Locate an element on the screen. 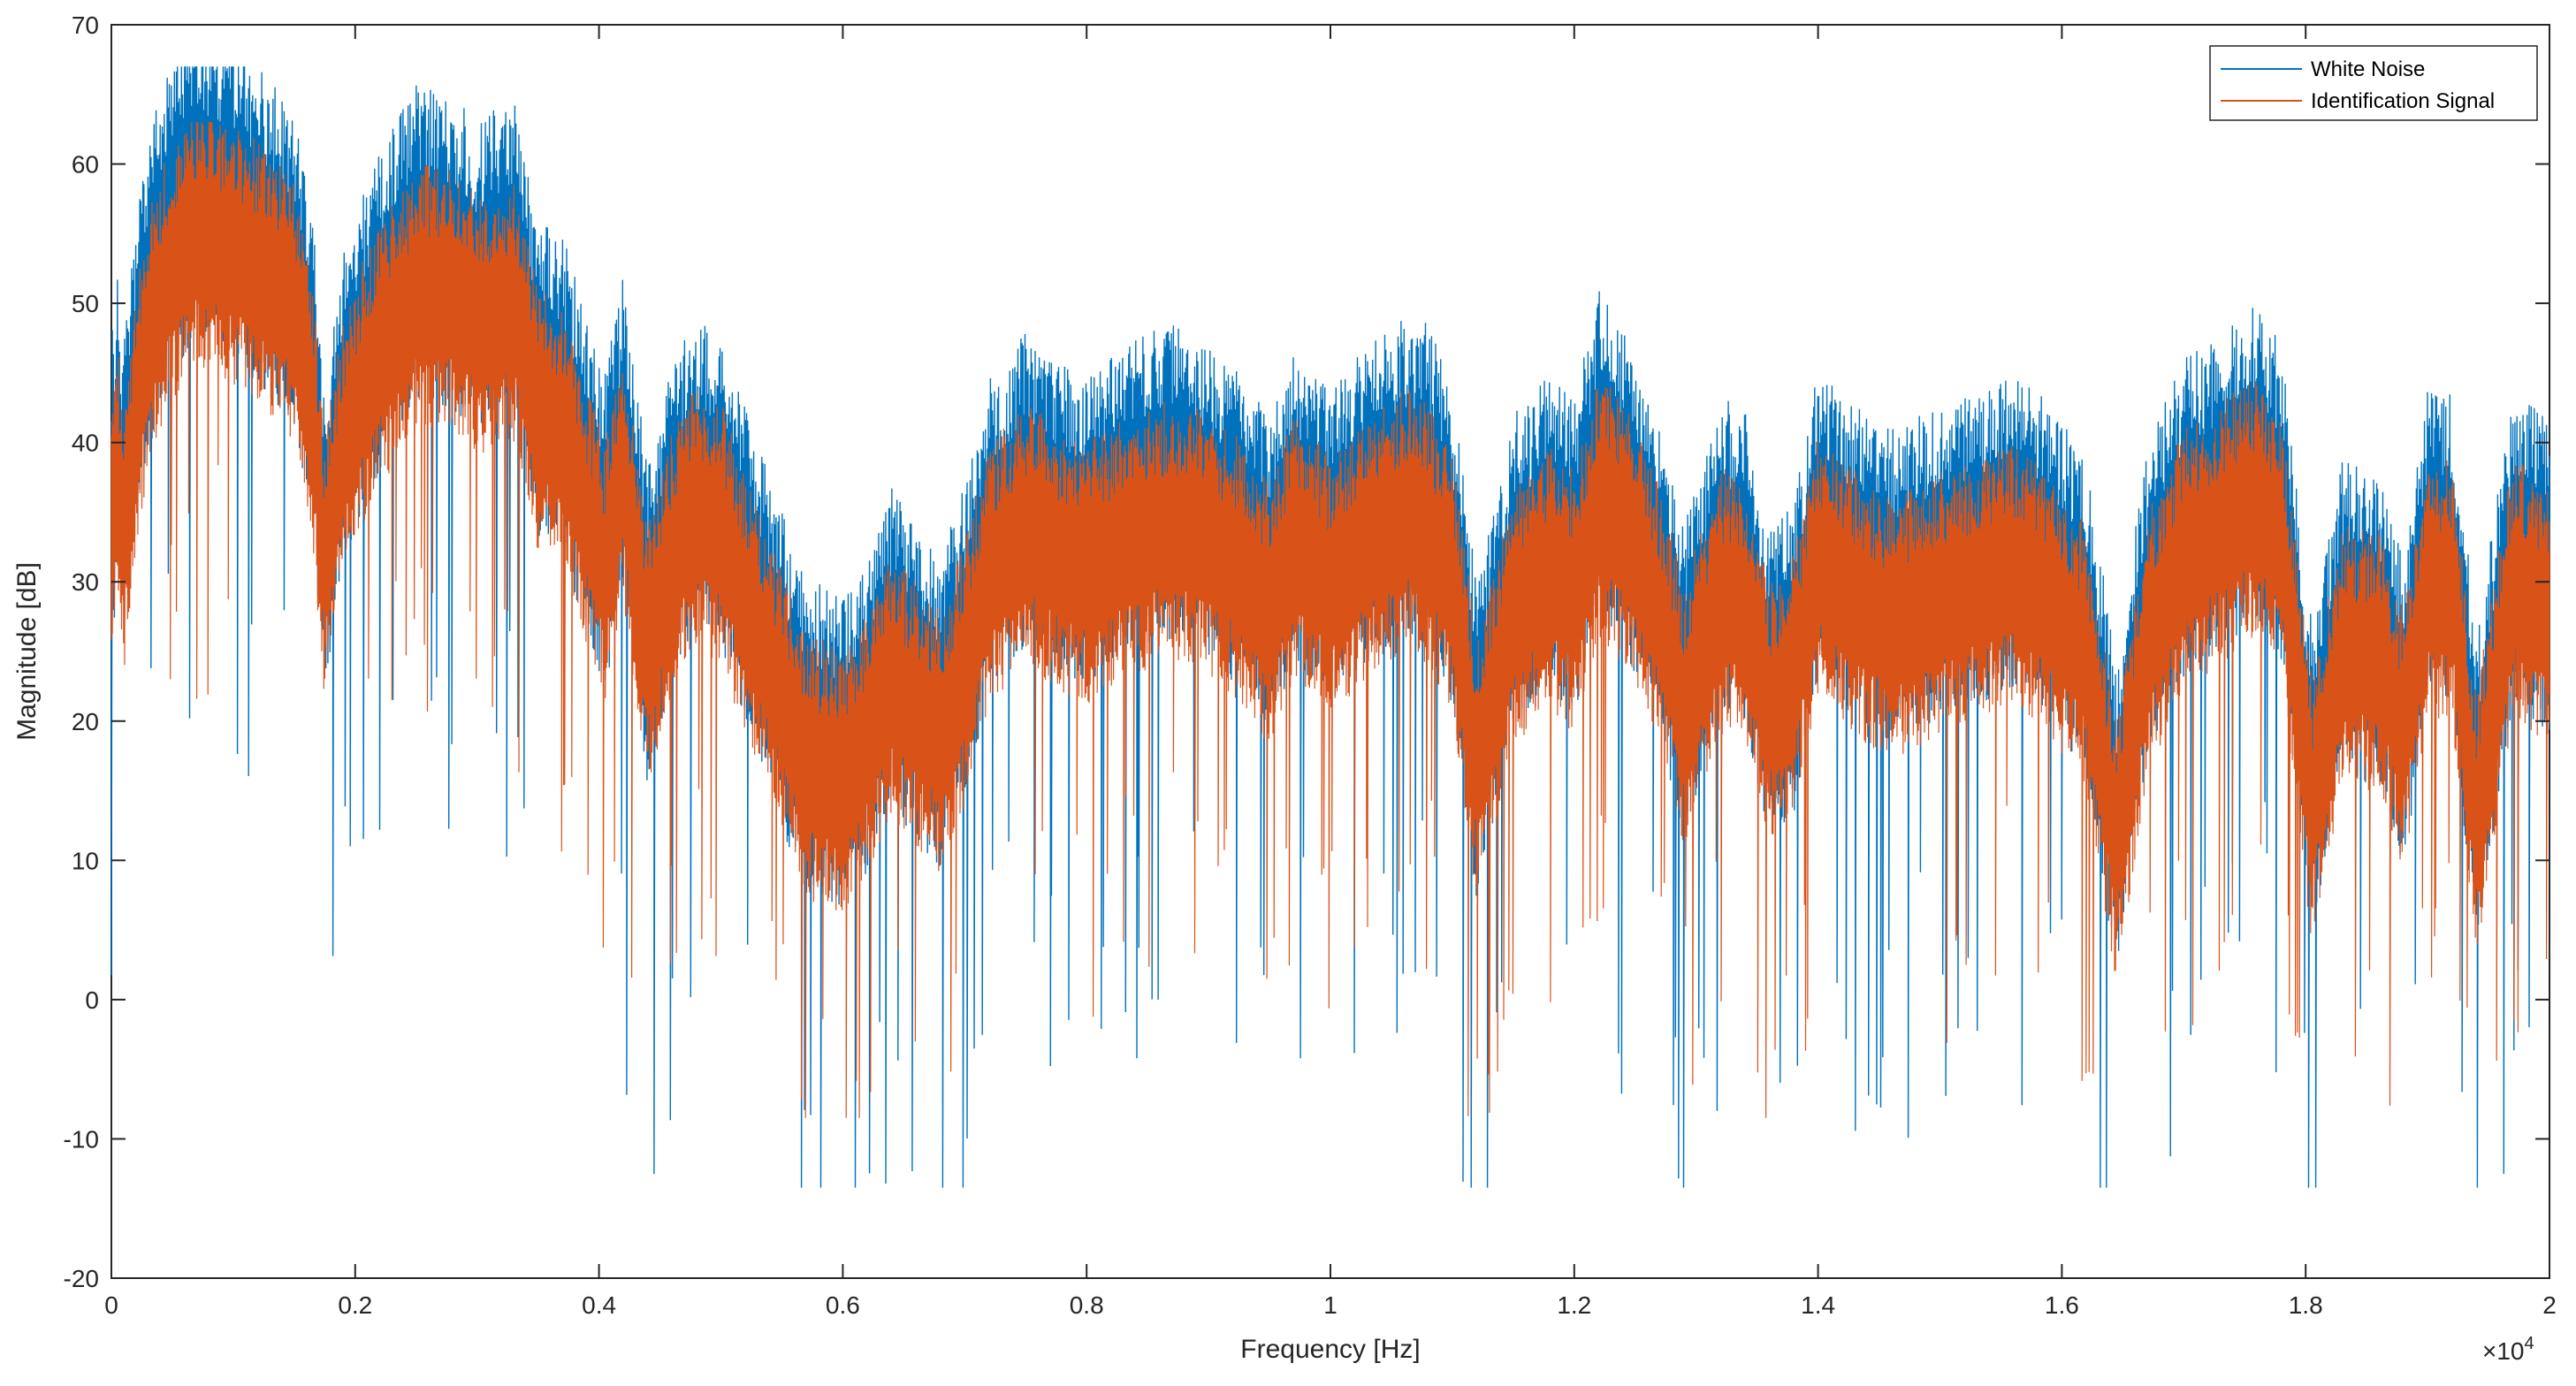 The height and width of the screenshot is (1386, 2576). y-tick-label: 20 is located at coordinates (85, 721).